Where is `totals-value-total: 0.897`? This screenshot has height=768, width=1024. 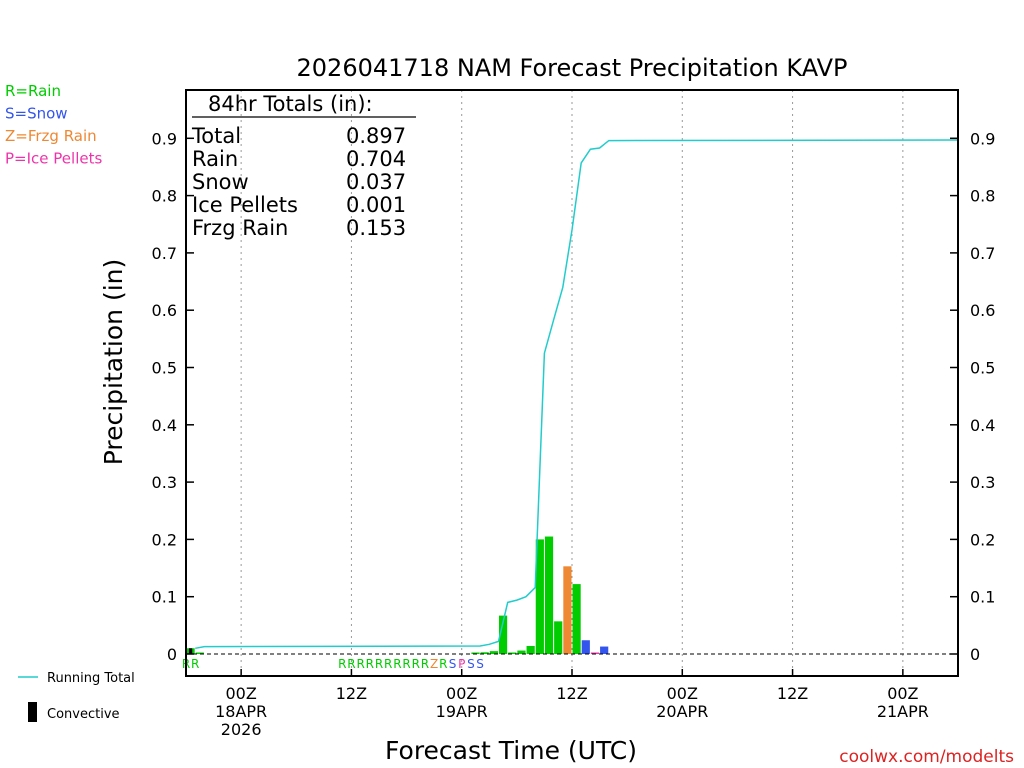 totals-value-total: 0.897 is located at coordinates (376, 136).